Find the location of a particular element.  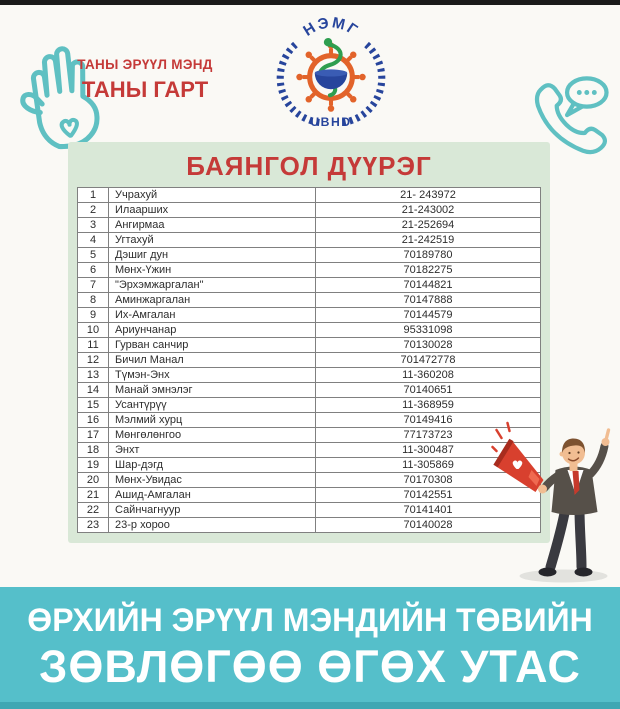

phone-number-cell: 701472778 is located at coordinates (428, 360).